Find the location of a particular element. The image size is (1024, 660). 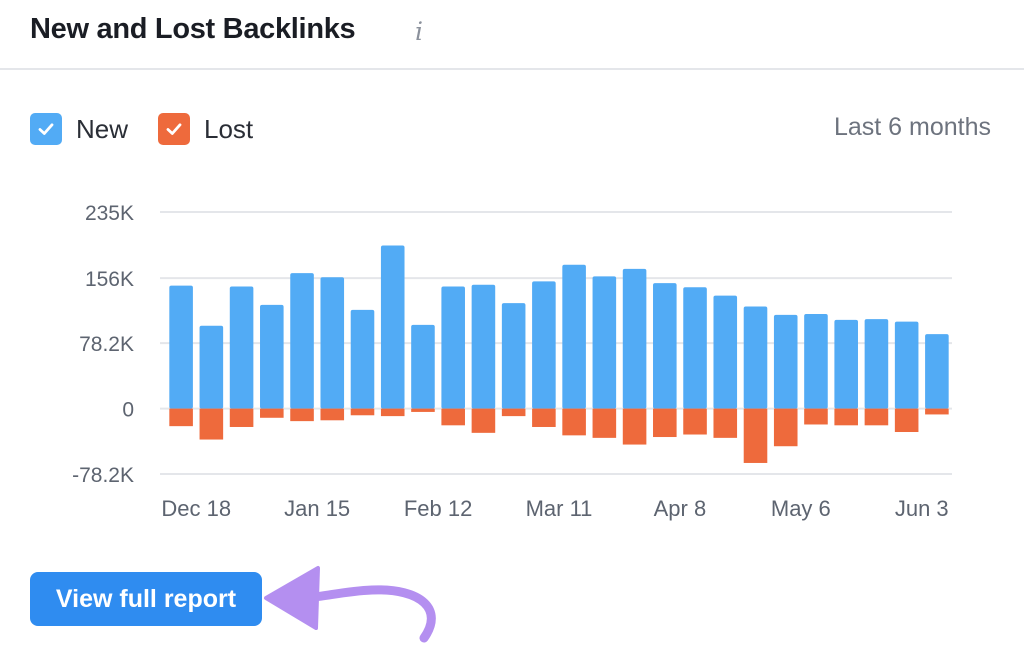

legend-item-new: New is located at coordinates (79, 129).